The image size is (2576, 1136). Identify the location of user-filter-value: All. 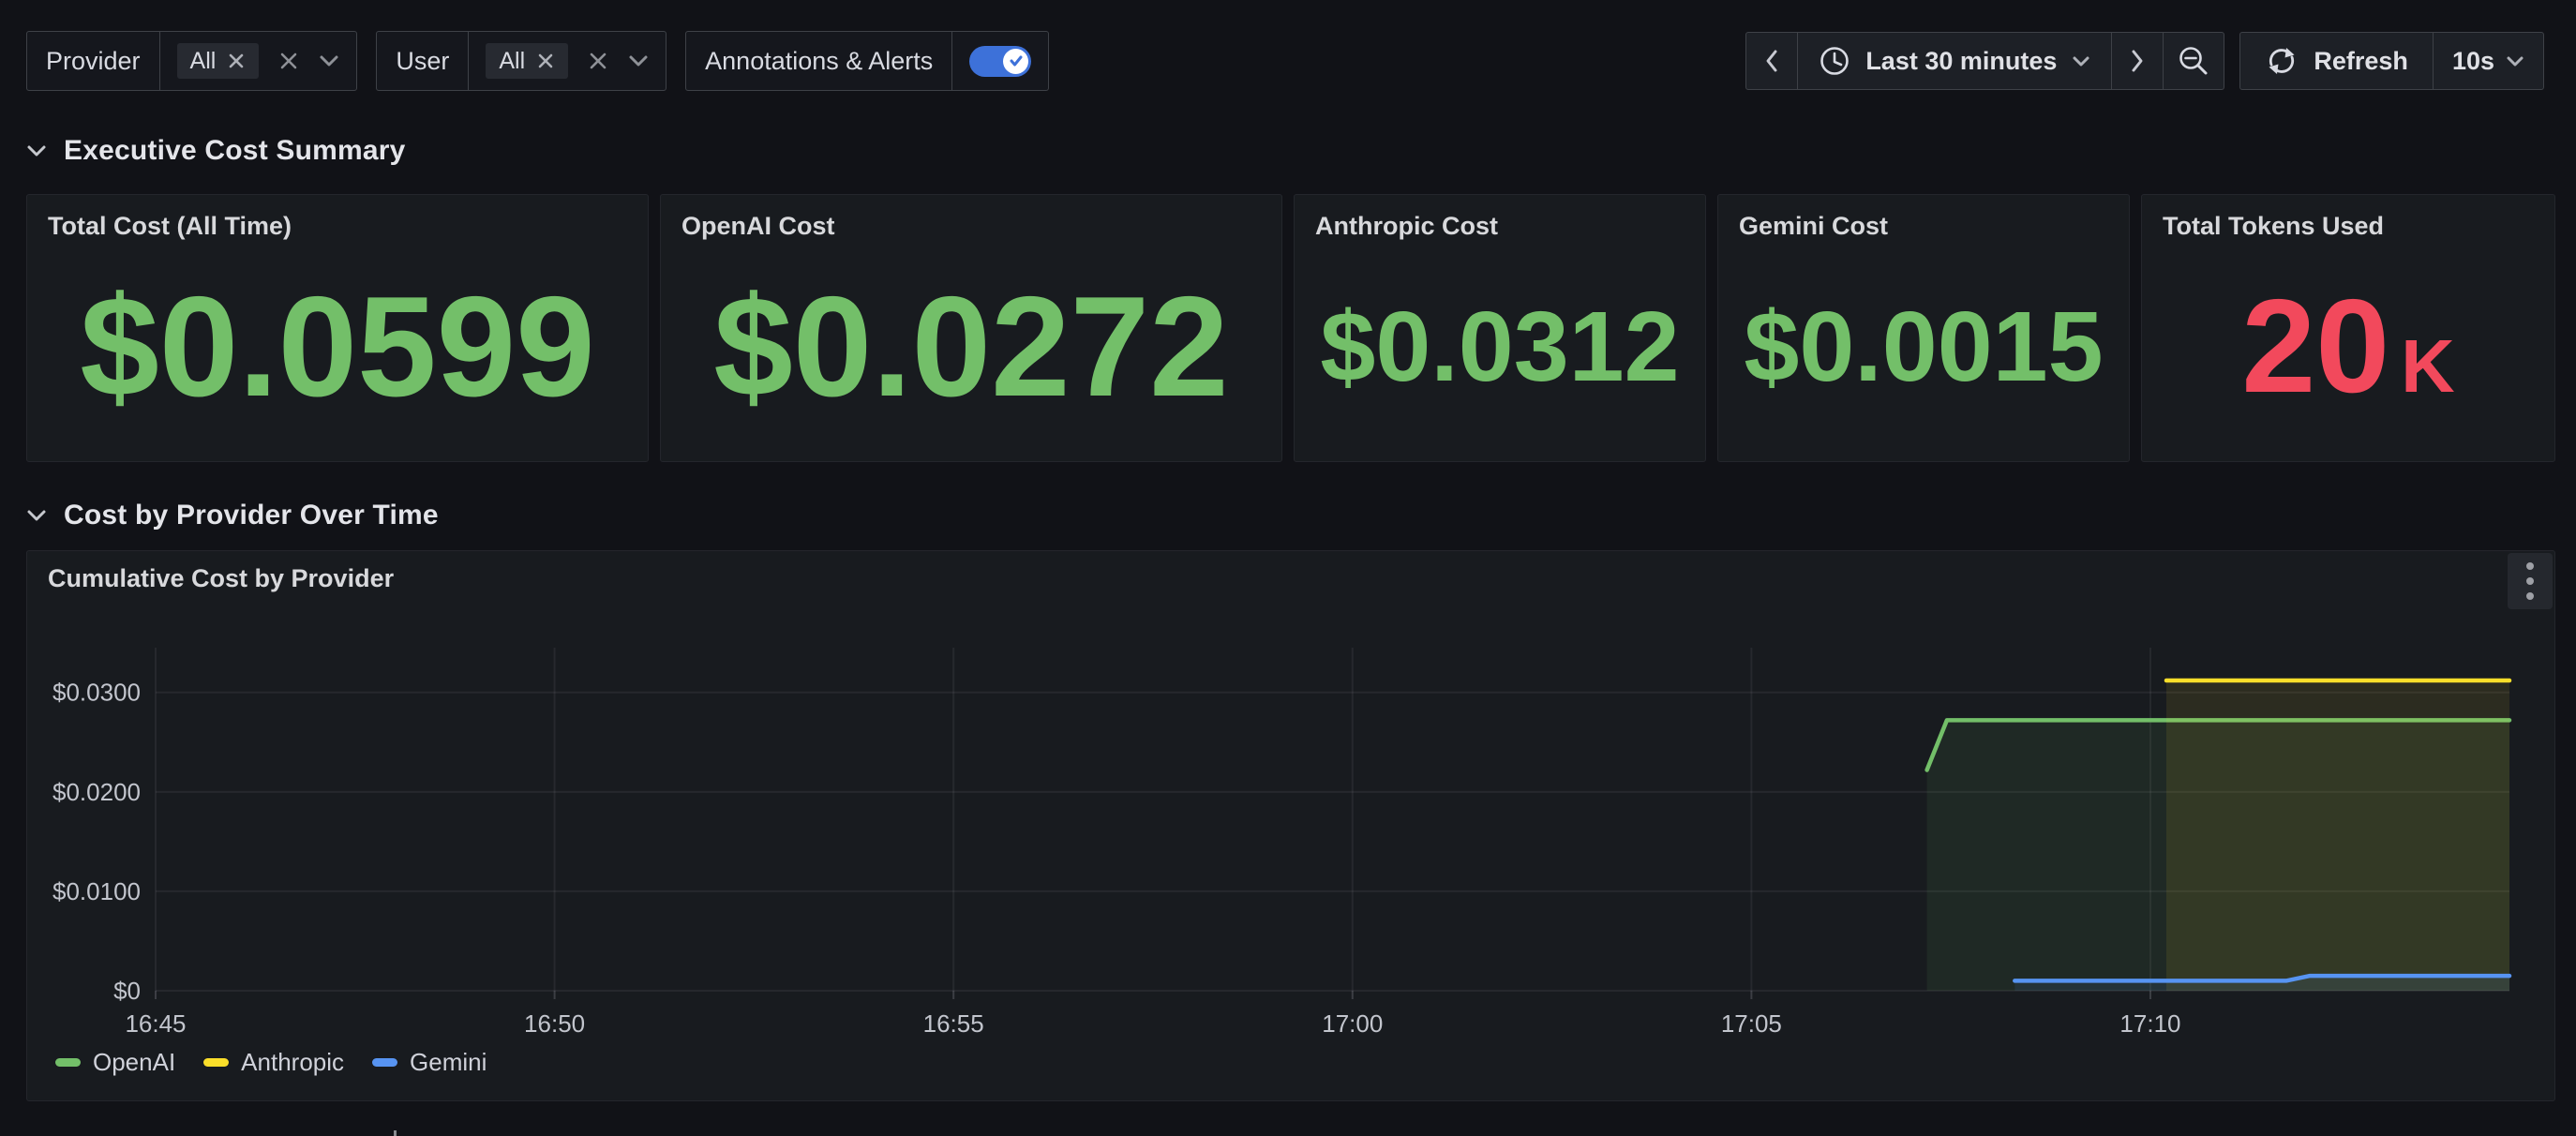
(568, 61).